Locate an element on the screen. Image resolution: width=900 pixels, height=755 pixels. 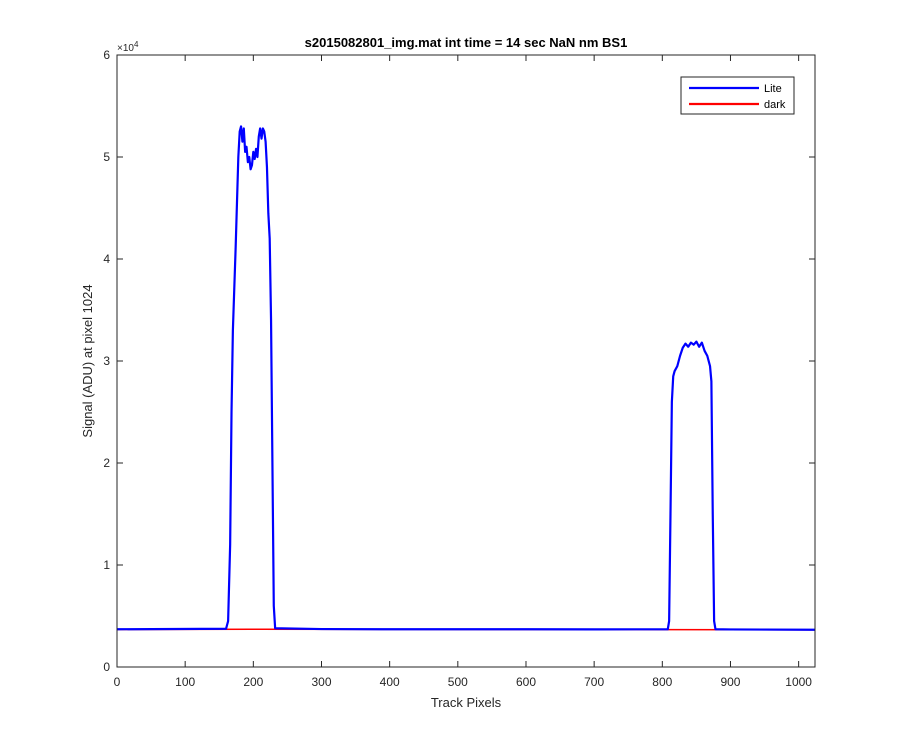
y-exponent-label: ×10⁴ is located at coordinates (128, 47).